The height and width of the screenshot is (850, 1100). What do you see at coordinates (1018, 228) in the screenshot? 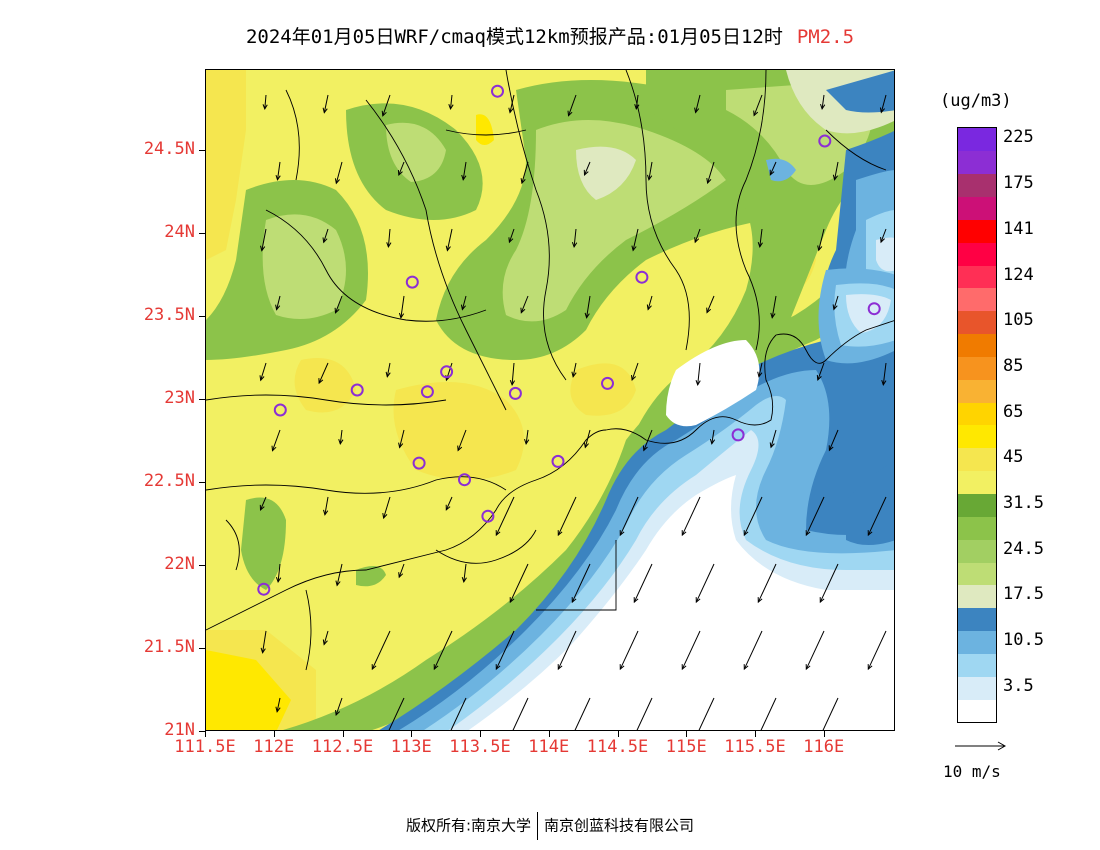
I see `colorbar-label: 141` at bounding box center [1018, 228].